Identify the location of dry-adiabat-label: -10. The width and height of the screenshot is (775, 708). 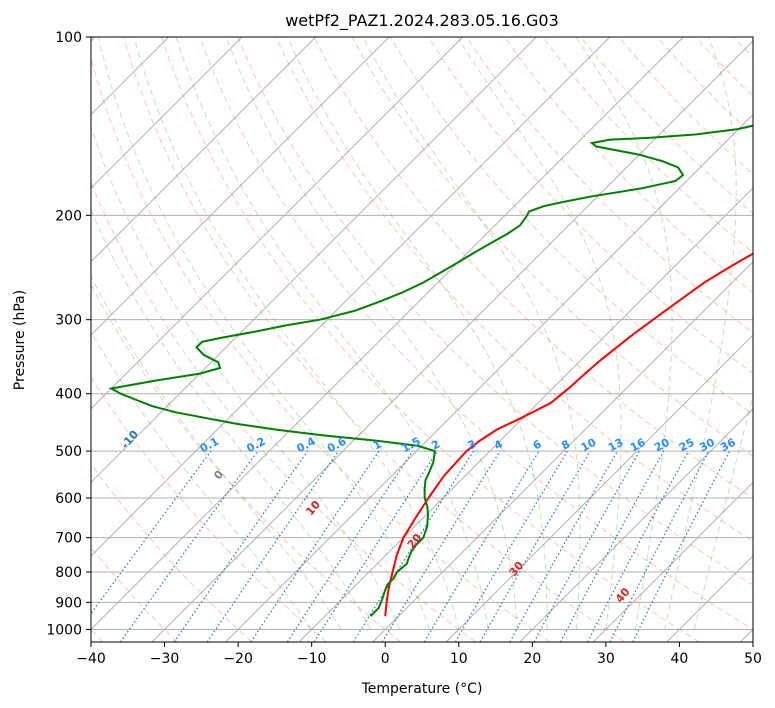
(129, 440).